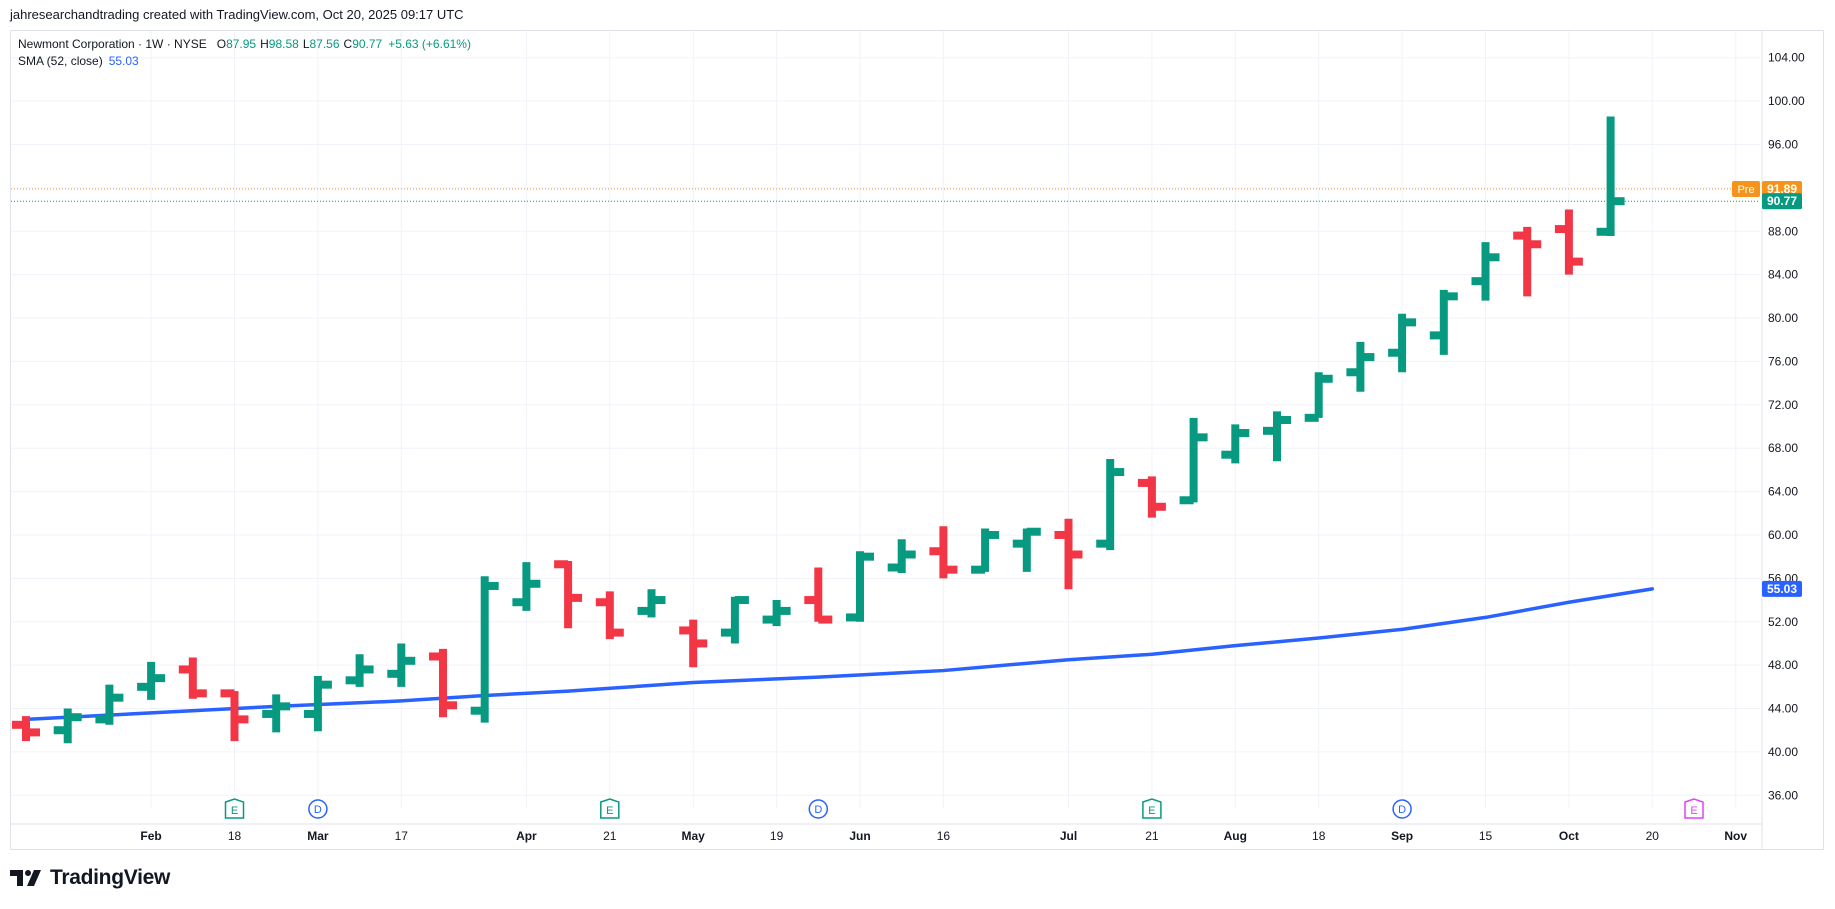  What do you see at coordinates (60, 61) in the screenshot?
I see `sma-indicator-label: SMA (52, close)` at bounding box center [60, 61].